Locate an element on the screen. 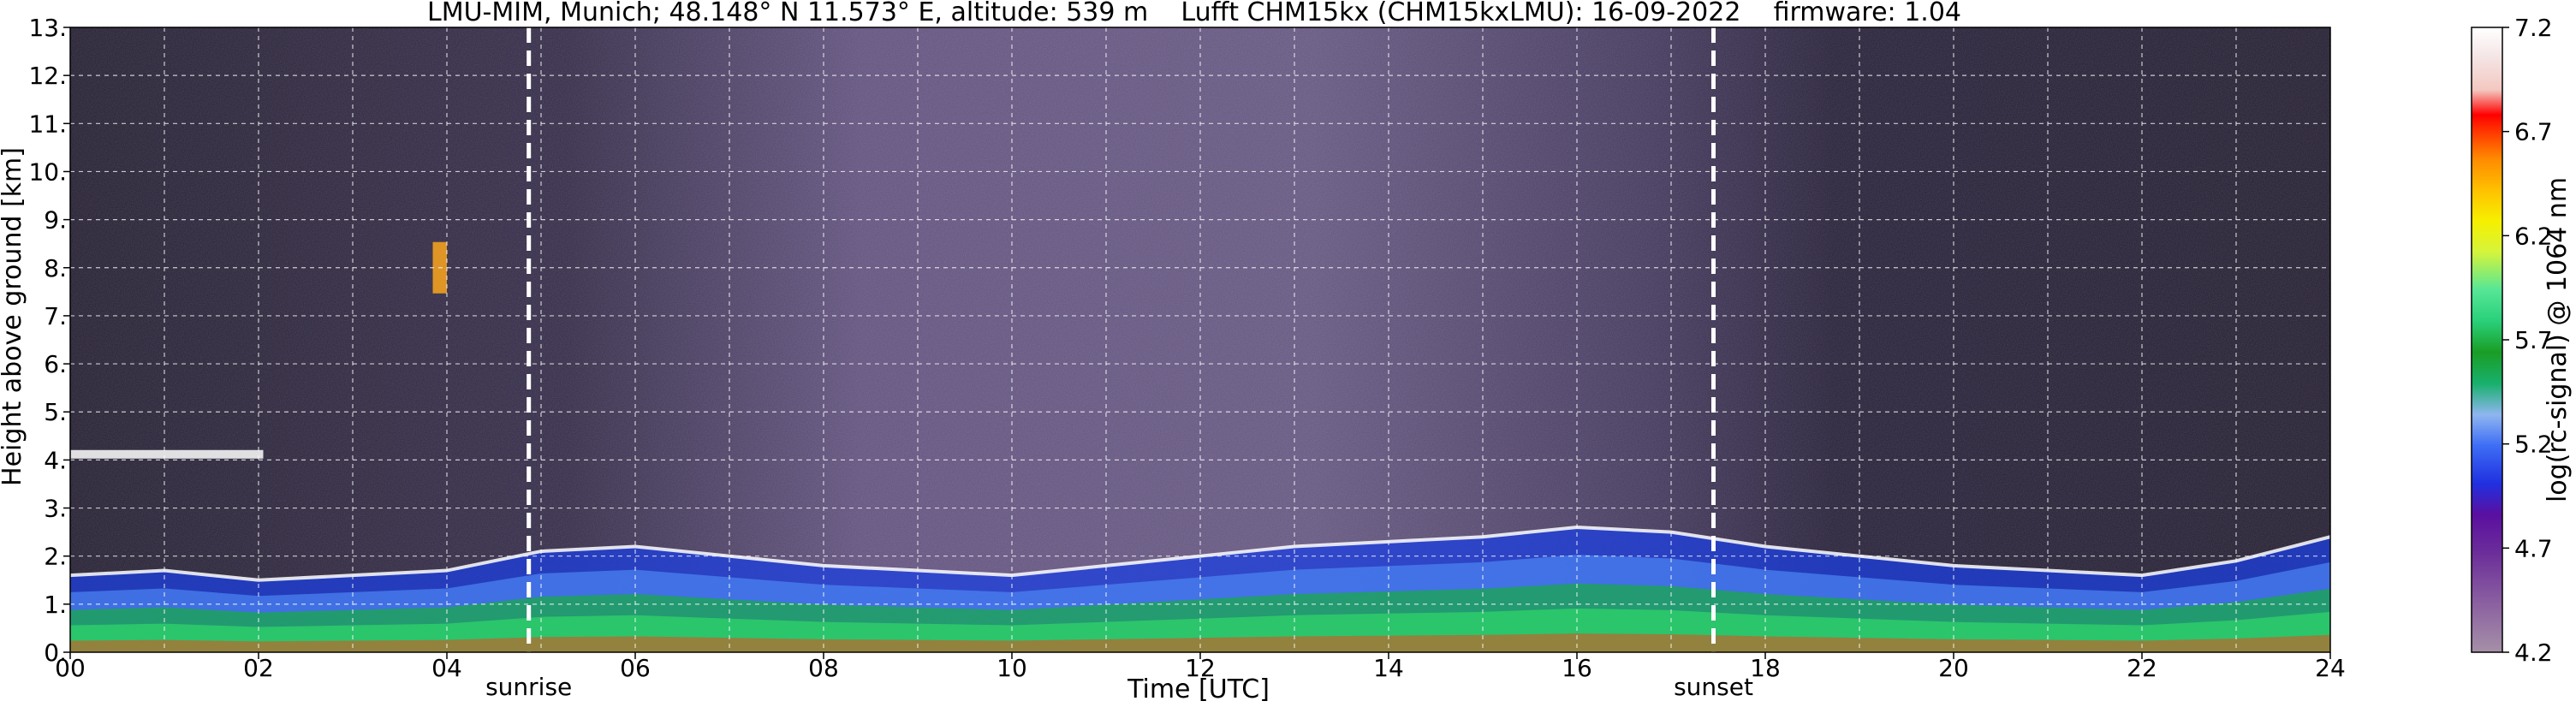  x-tick-label: 06 is located at coordinates (635, 668).